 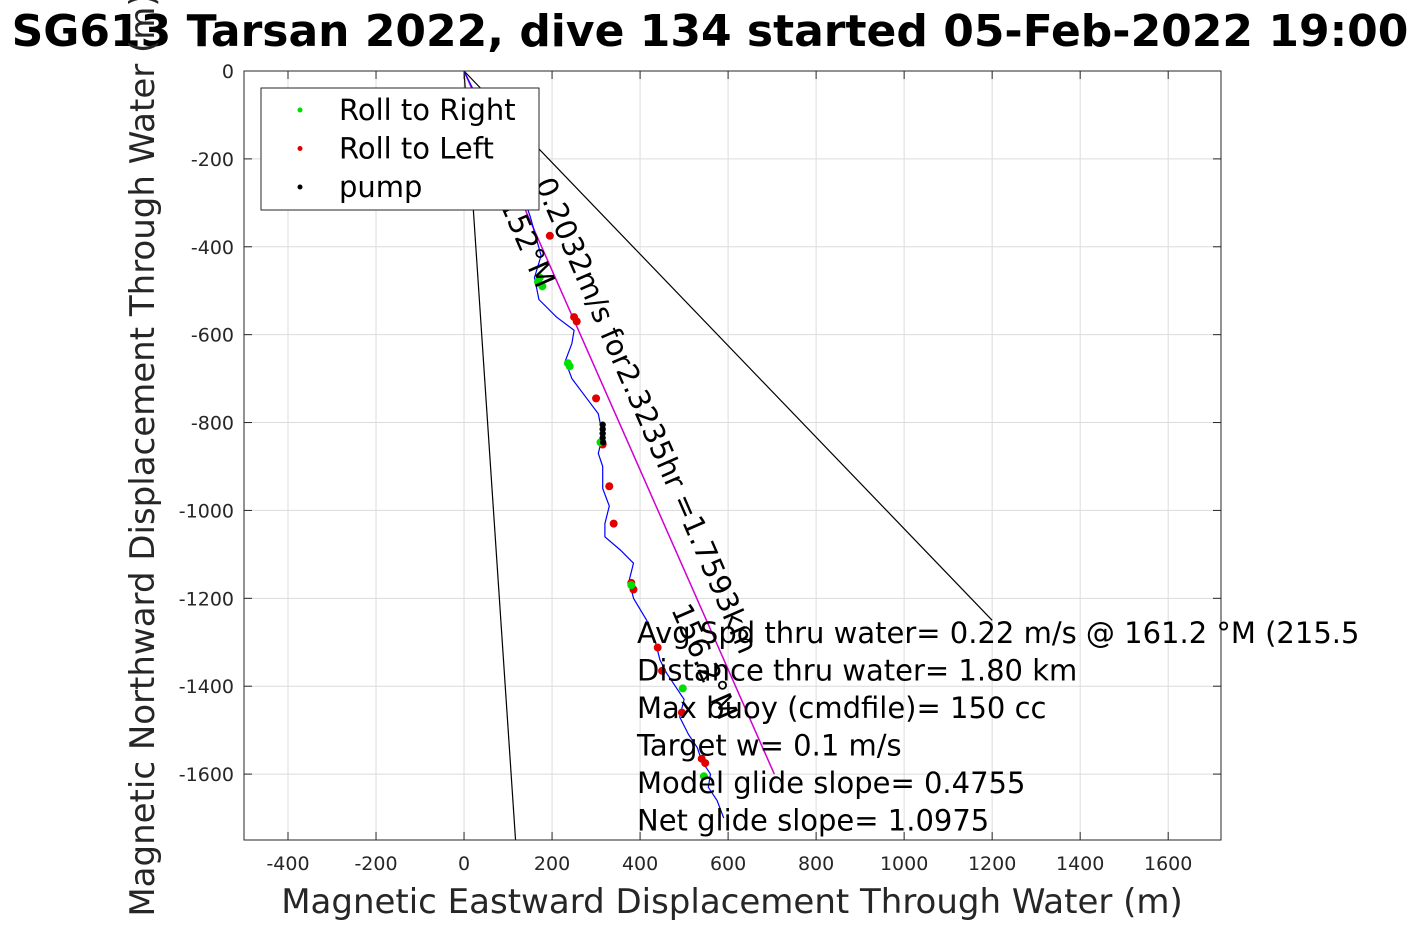 I want to click on x-tick-label: -400, so click(x=287, y=864).